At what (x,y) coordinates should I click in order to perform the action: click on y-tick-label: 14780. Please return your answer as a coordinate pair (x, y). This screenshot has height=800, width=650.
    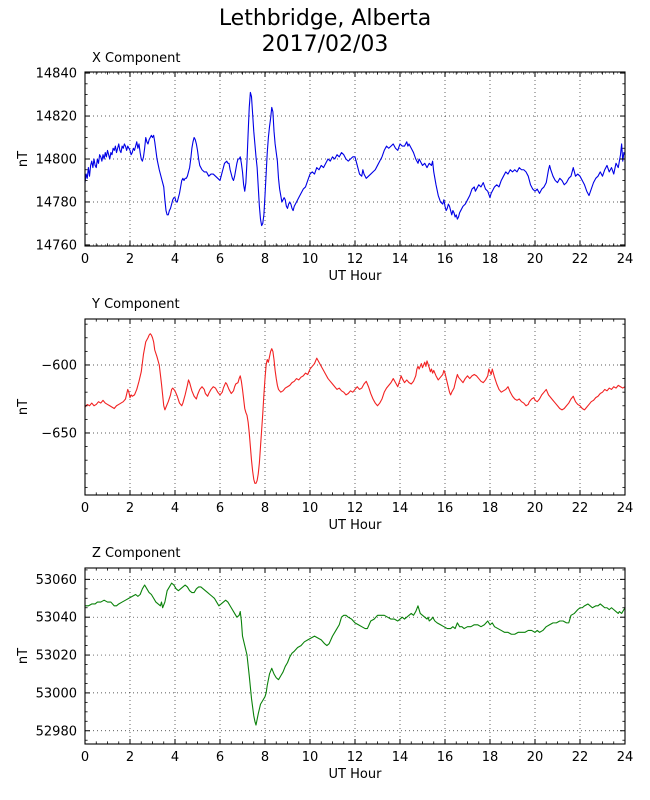
    Looking at the image, I should click on (56, 202).